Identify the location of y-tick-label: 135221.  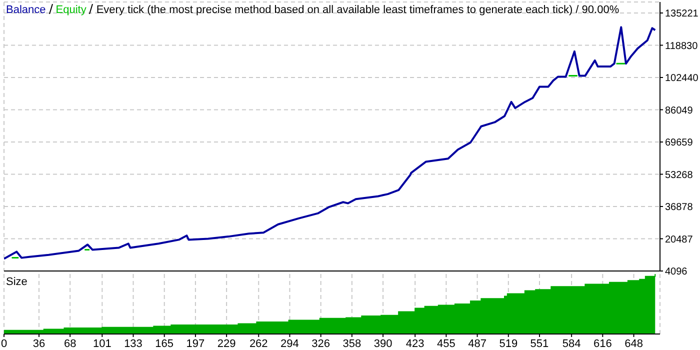
(682, 14).